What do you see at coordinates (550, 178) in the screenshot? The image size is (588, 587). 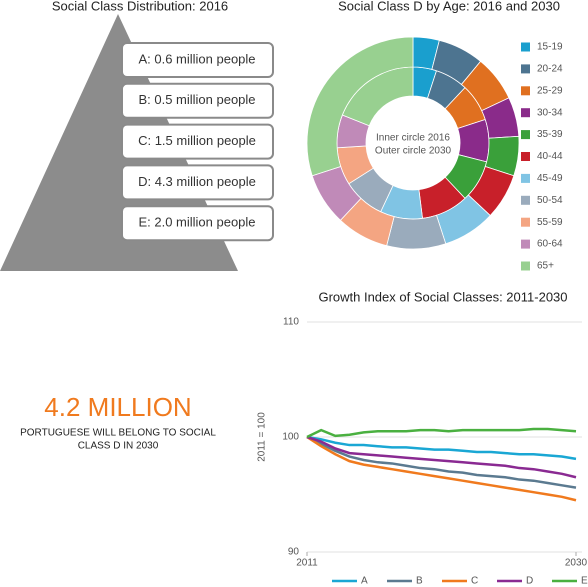 I see `legend-label: 45-49` at bounding box center [550, 178].